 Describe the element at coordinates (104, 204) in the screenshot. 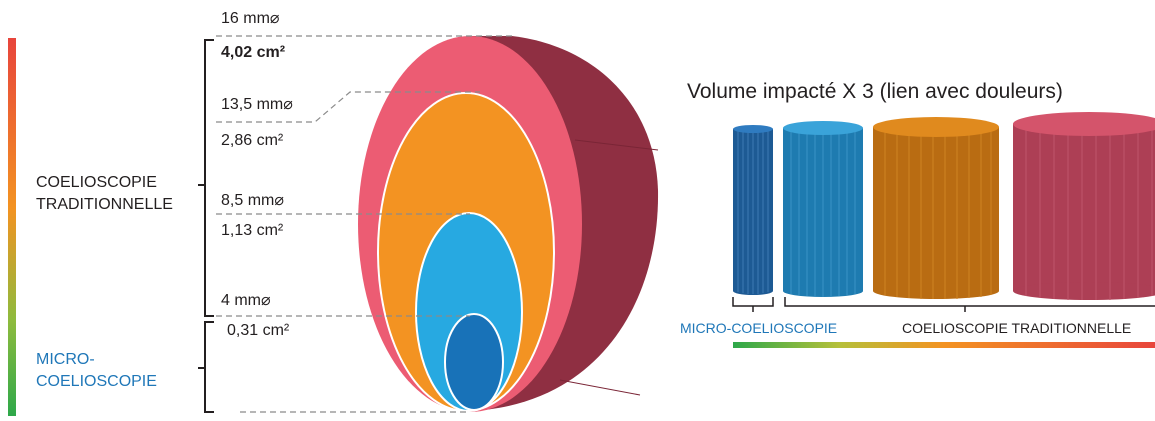

I see `traditional-label-line2: TRADITIONNELLE` at that location.